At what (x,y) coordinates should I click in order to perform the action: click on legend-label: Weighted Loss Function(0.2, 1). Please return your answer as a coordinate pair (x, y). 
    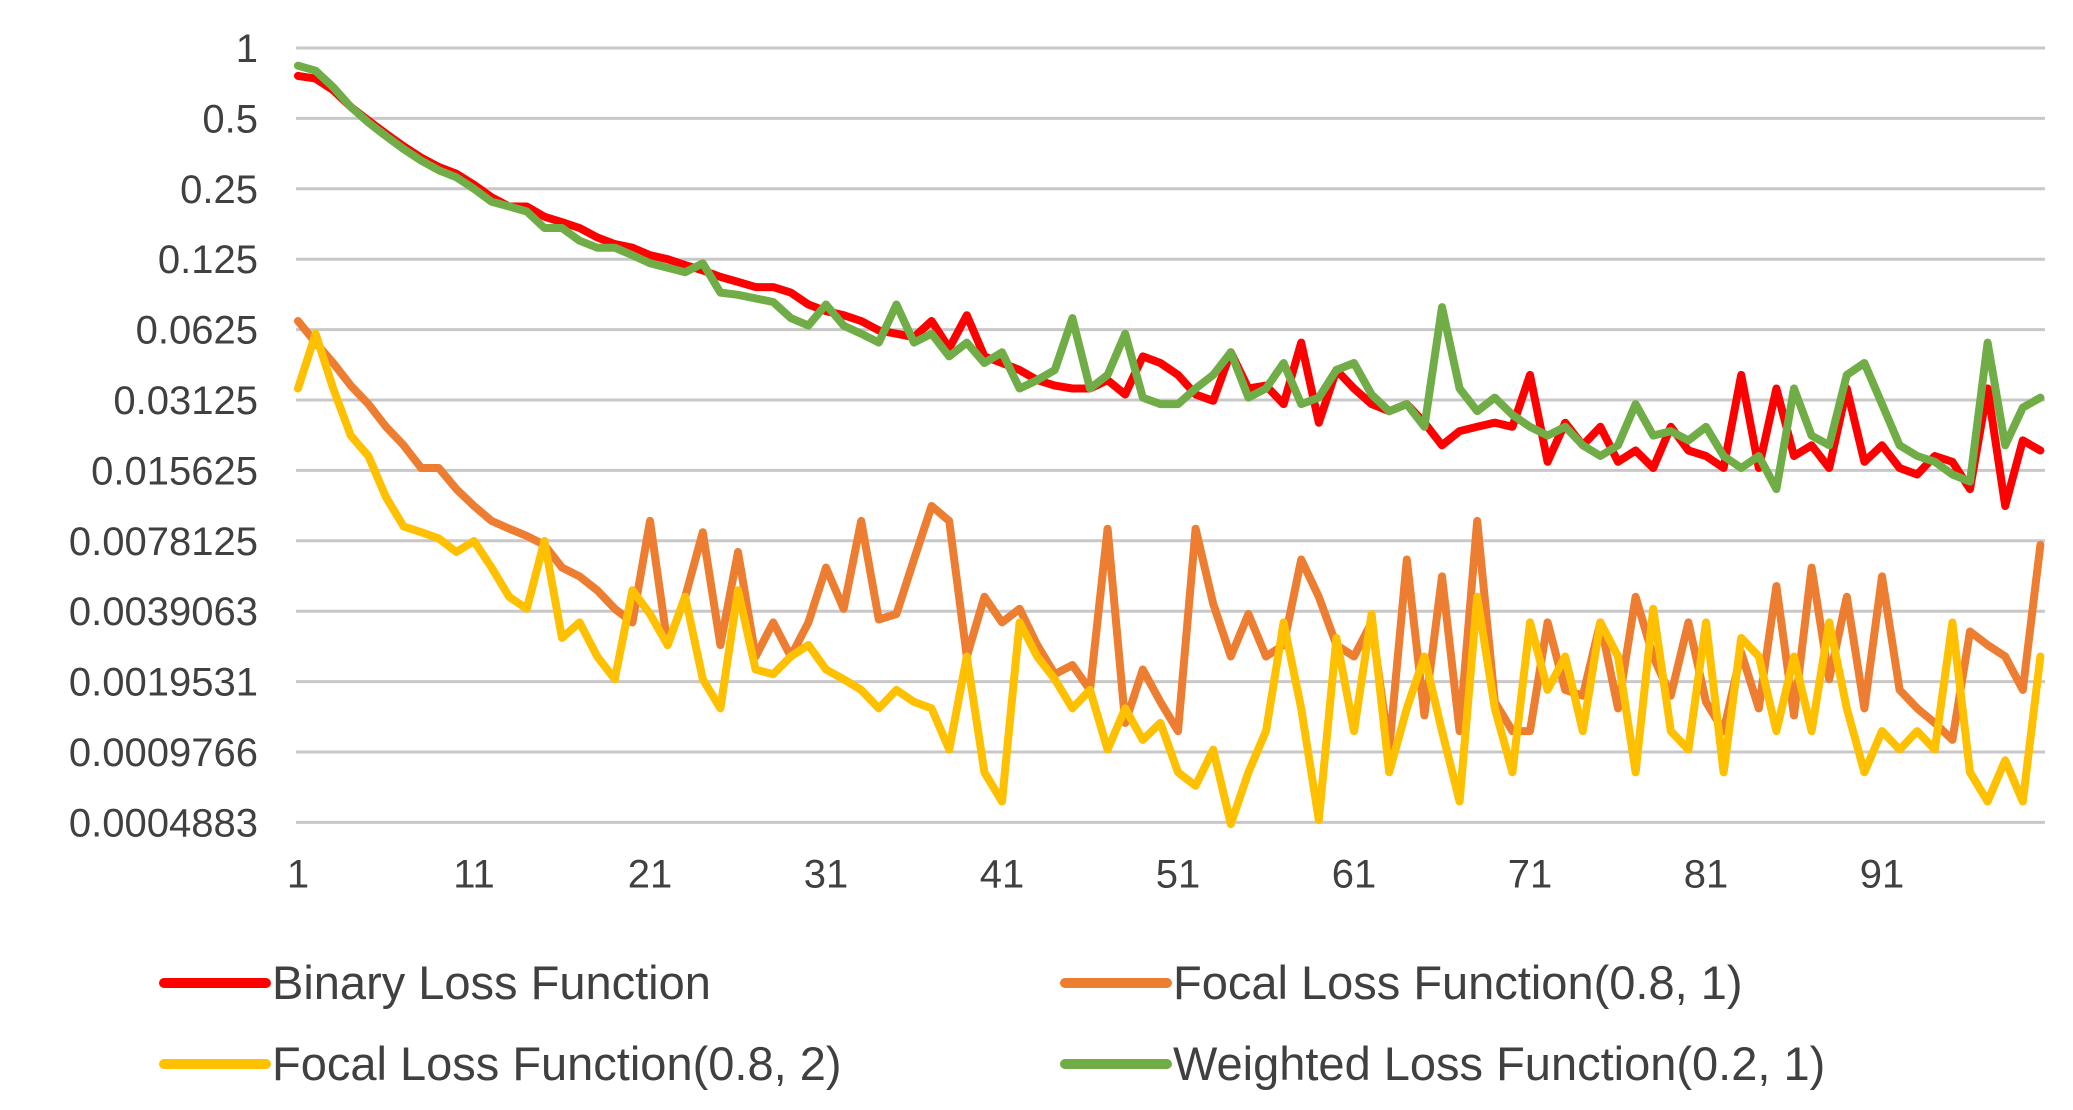
    Looking at the image, I should click on (1499, 1063).